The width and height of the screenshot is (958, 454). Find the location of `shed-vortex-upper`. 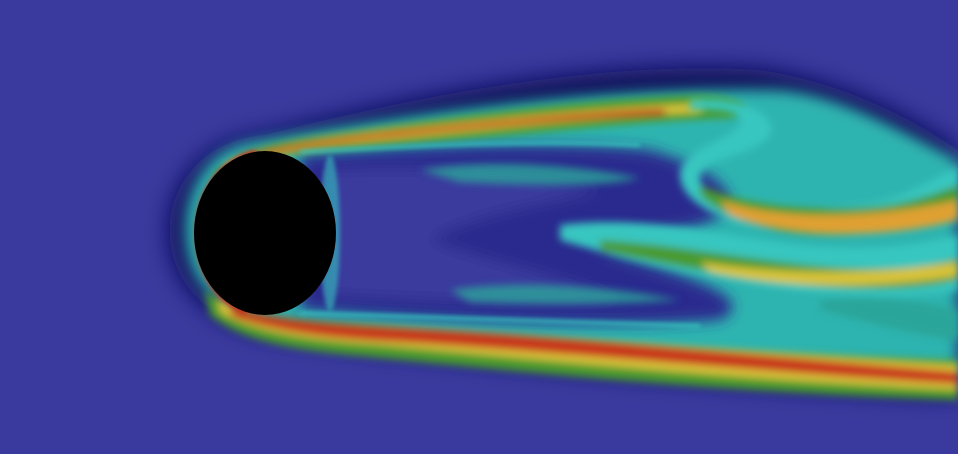

shed-vortex-upper is located at coordinates (819, 167).